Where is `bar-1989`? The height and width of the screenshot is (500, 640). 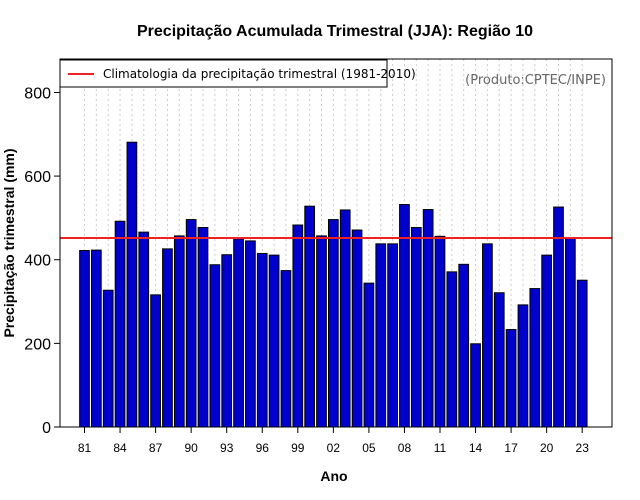
bar-1989 is located at coordinates (179, 331).